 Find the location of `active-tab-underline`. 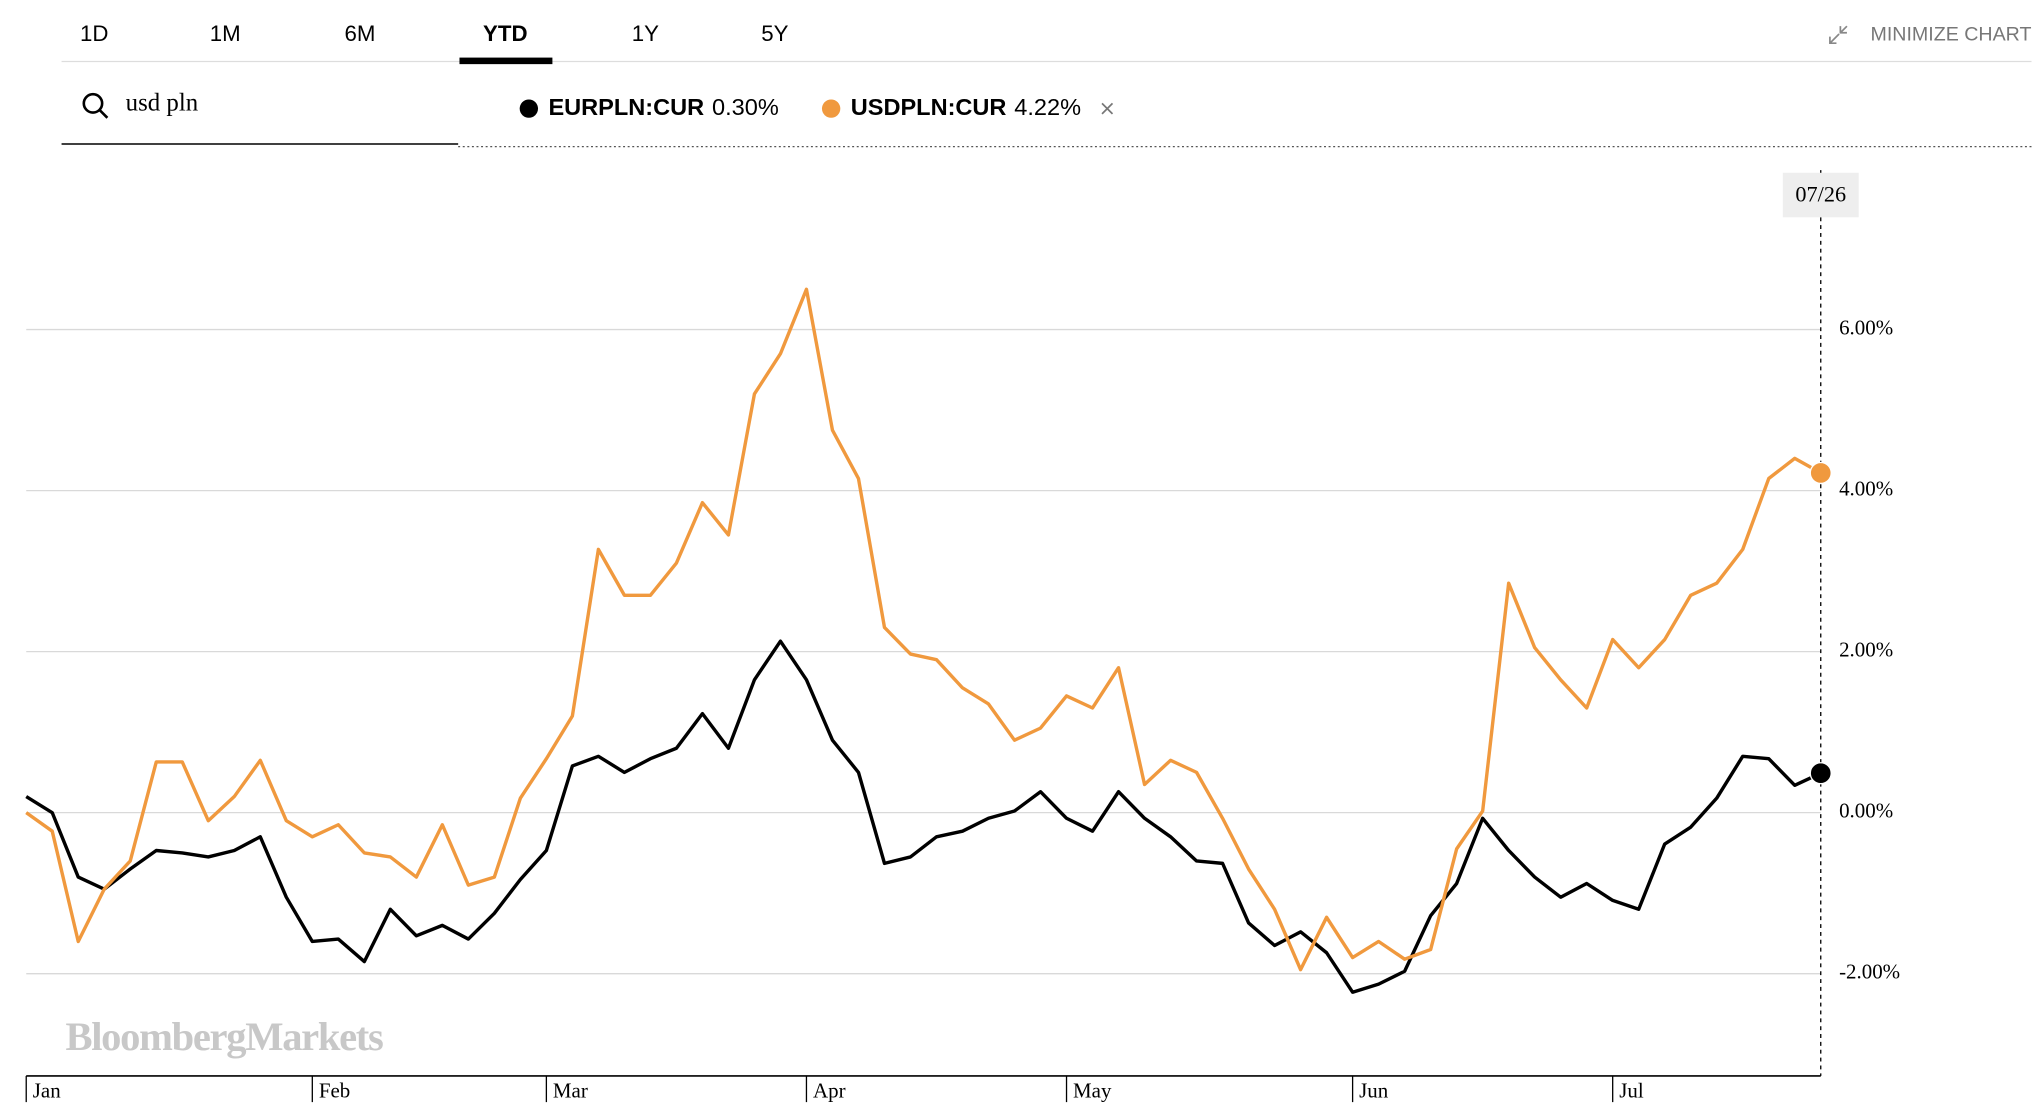

active-tab-underline is located at coordinates (506, 61).